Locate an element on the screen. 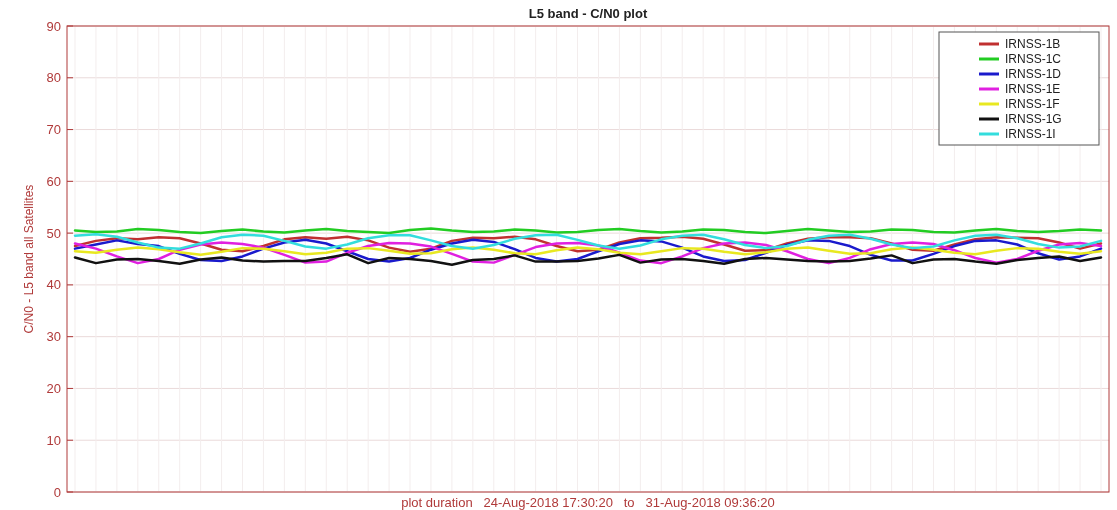  legend-label: IRNSS-1F is located at coordinates (1032, 104).